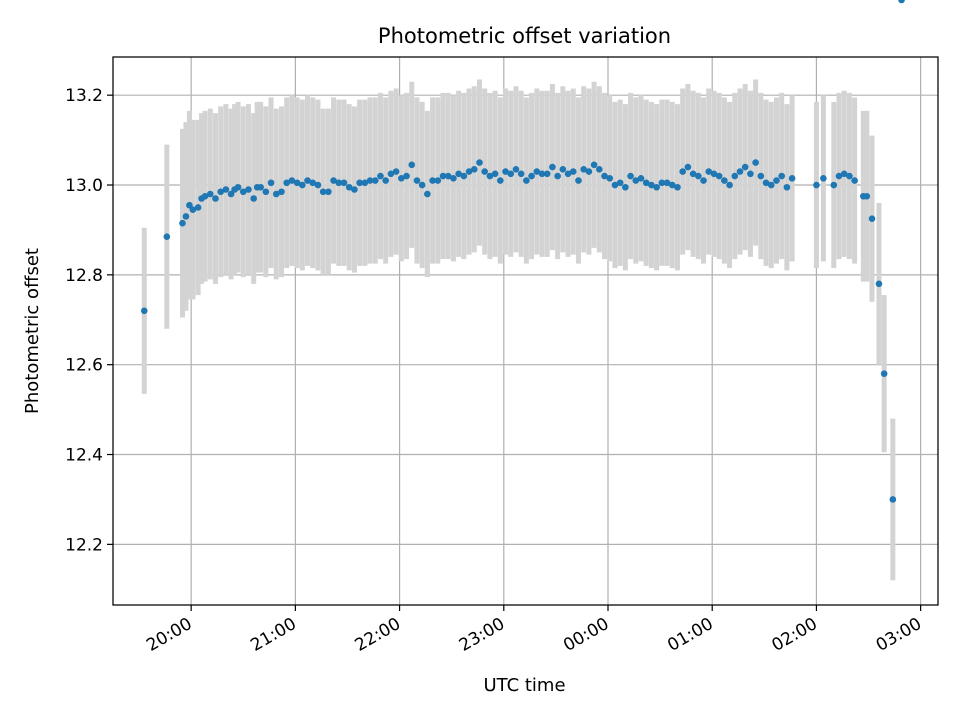  What do you see at coordinates (524, 685) in the screenshot?
I see `x-axis-label: UTC time` at bounding box center [524, 685].